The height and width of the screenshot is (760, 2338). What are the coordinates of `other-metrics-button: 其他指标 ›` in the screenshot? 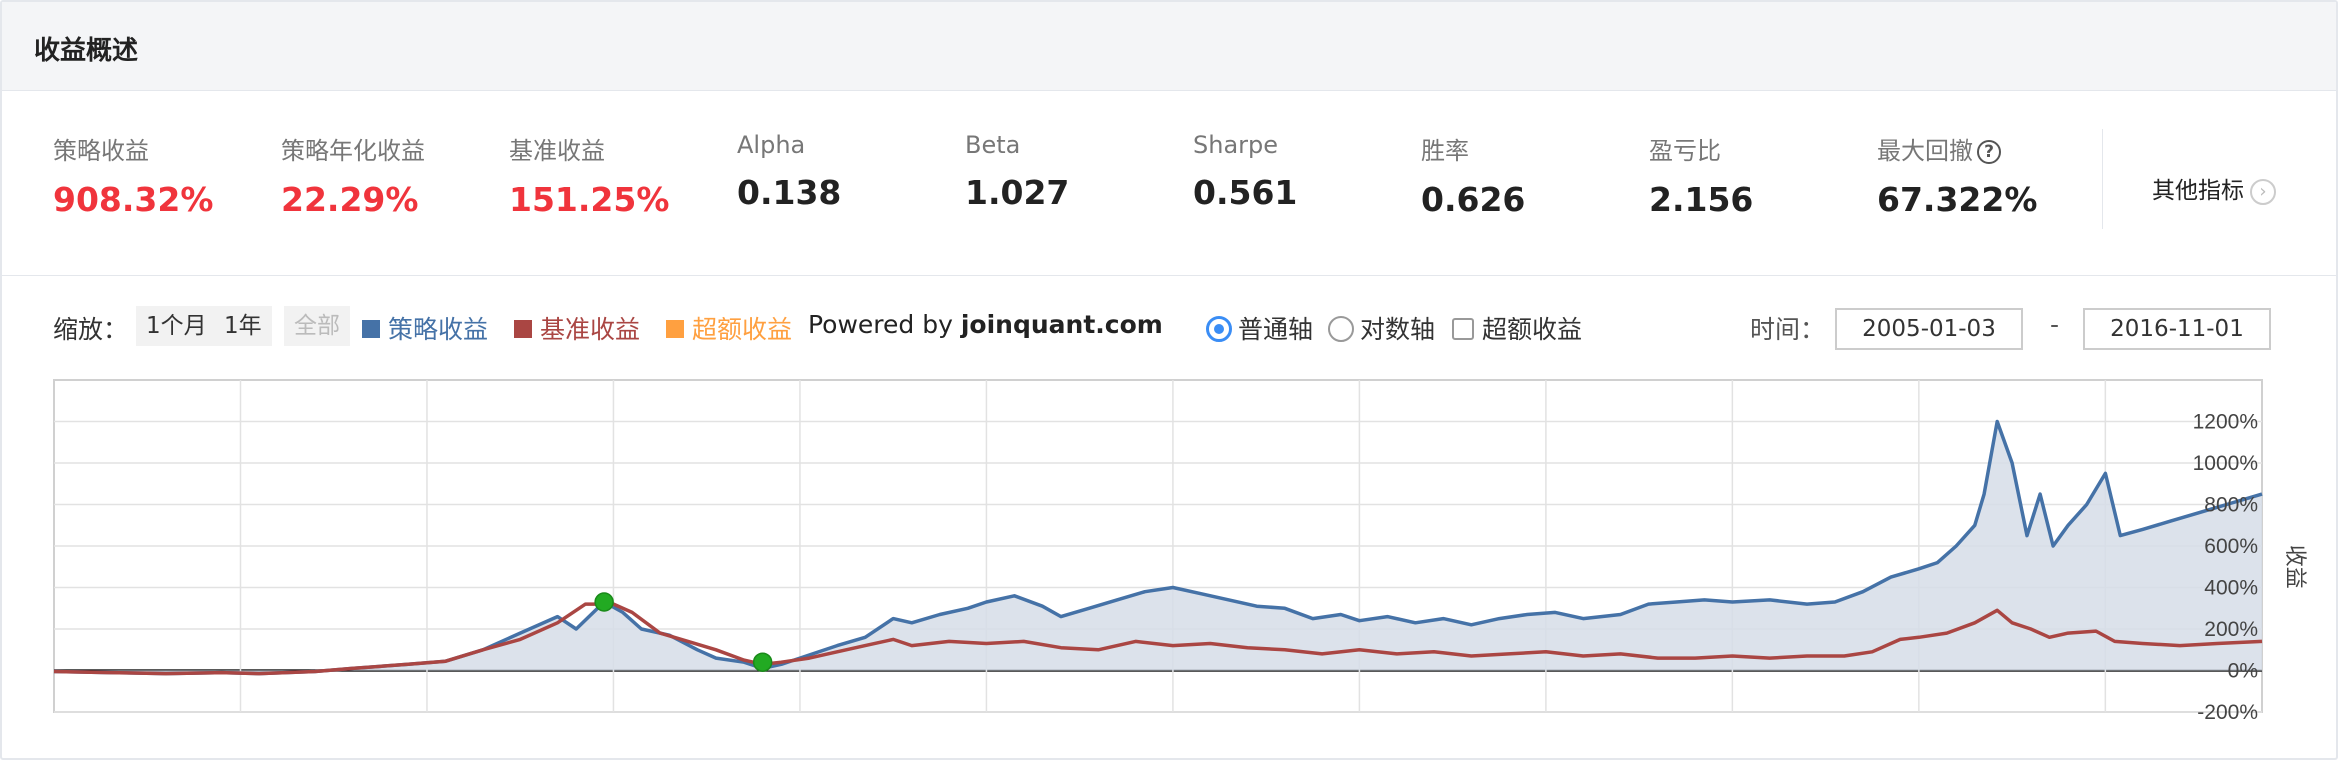 It's located at (2214, 188).